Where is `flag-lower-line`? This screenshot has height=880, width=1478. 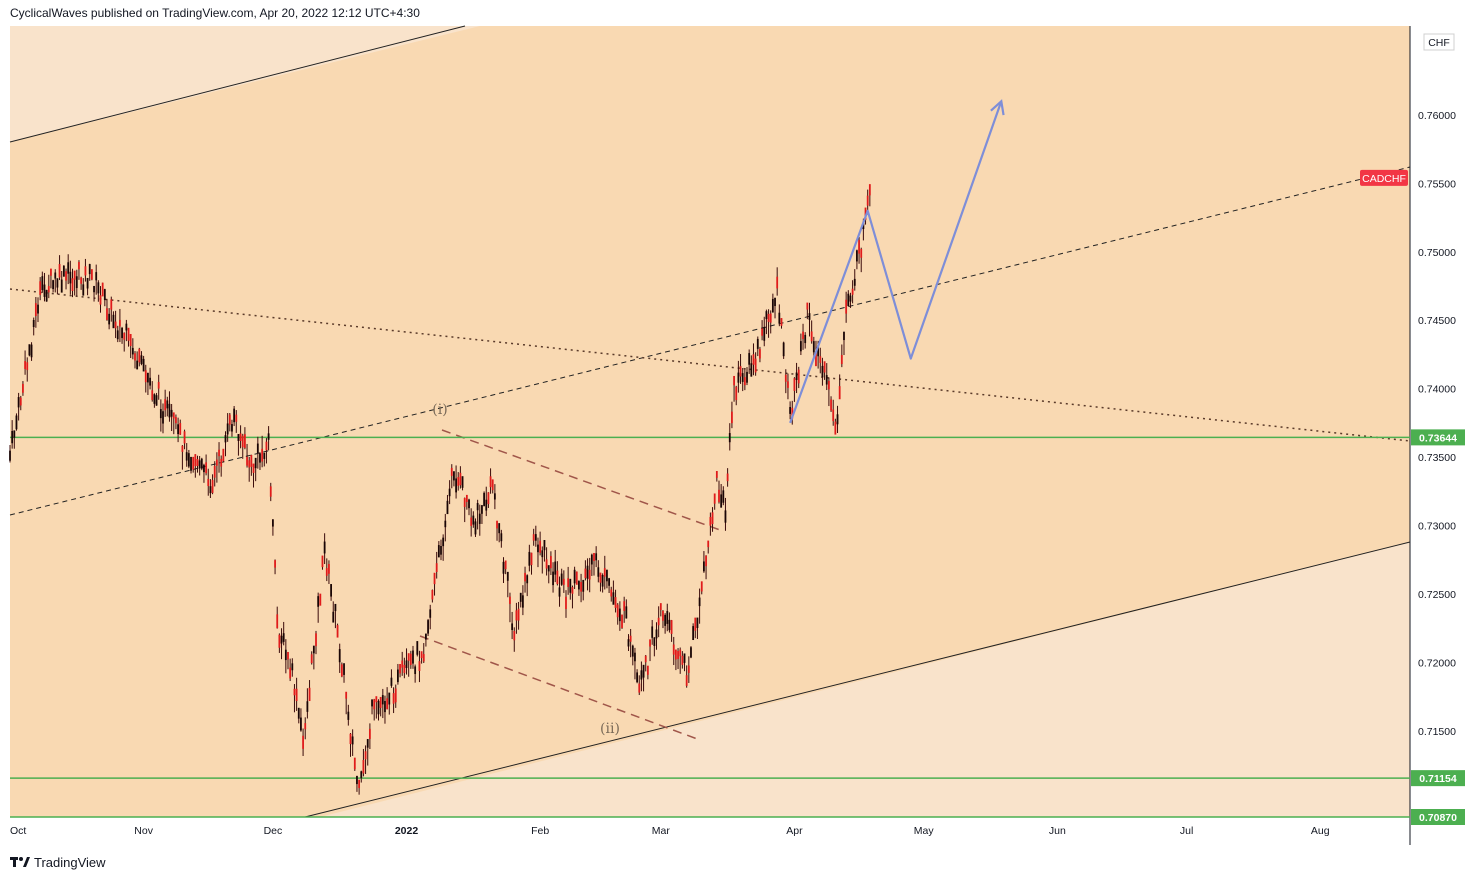 flag-lower-line is located at coordinates (560, 688).